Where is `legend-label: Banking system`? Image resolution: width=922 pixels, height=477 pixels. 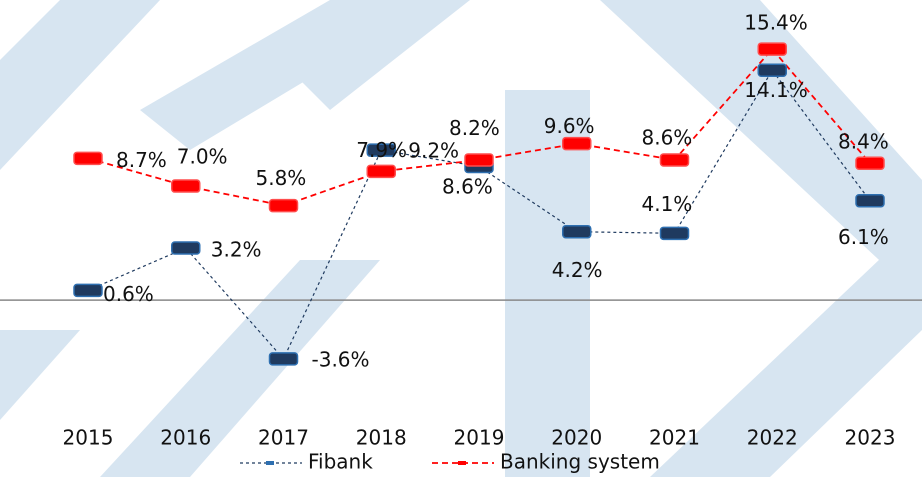 legend-label: Banking system is located at coordinates (580, 462).